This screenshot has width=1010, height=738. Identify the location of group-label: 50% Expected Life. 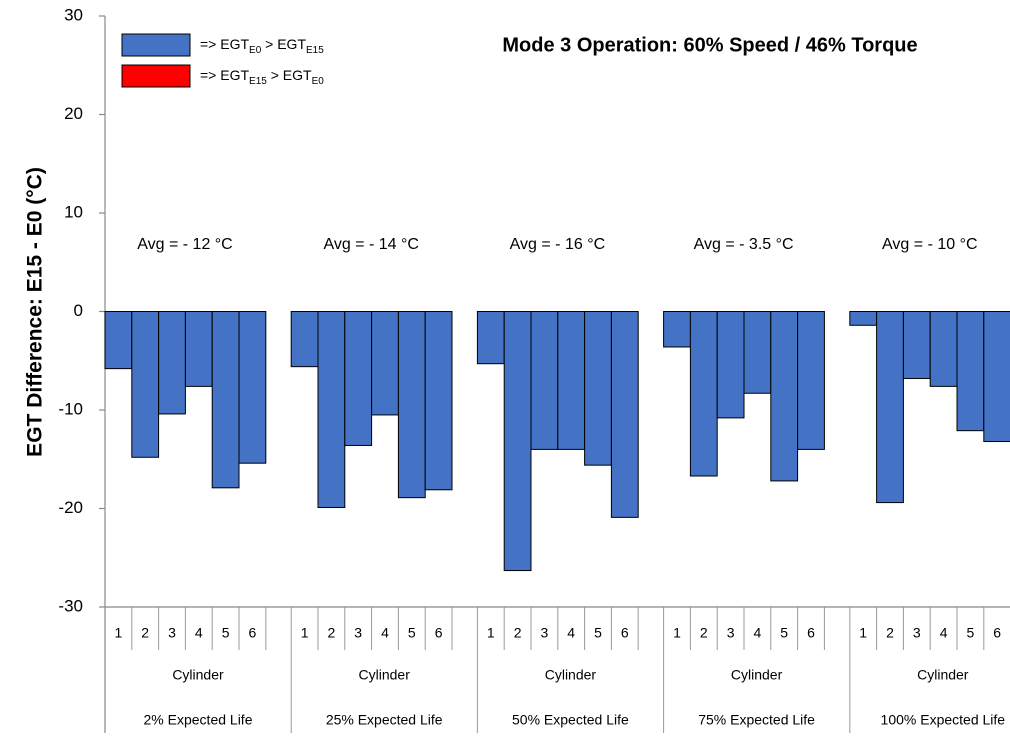
(570, 720).